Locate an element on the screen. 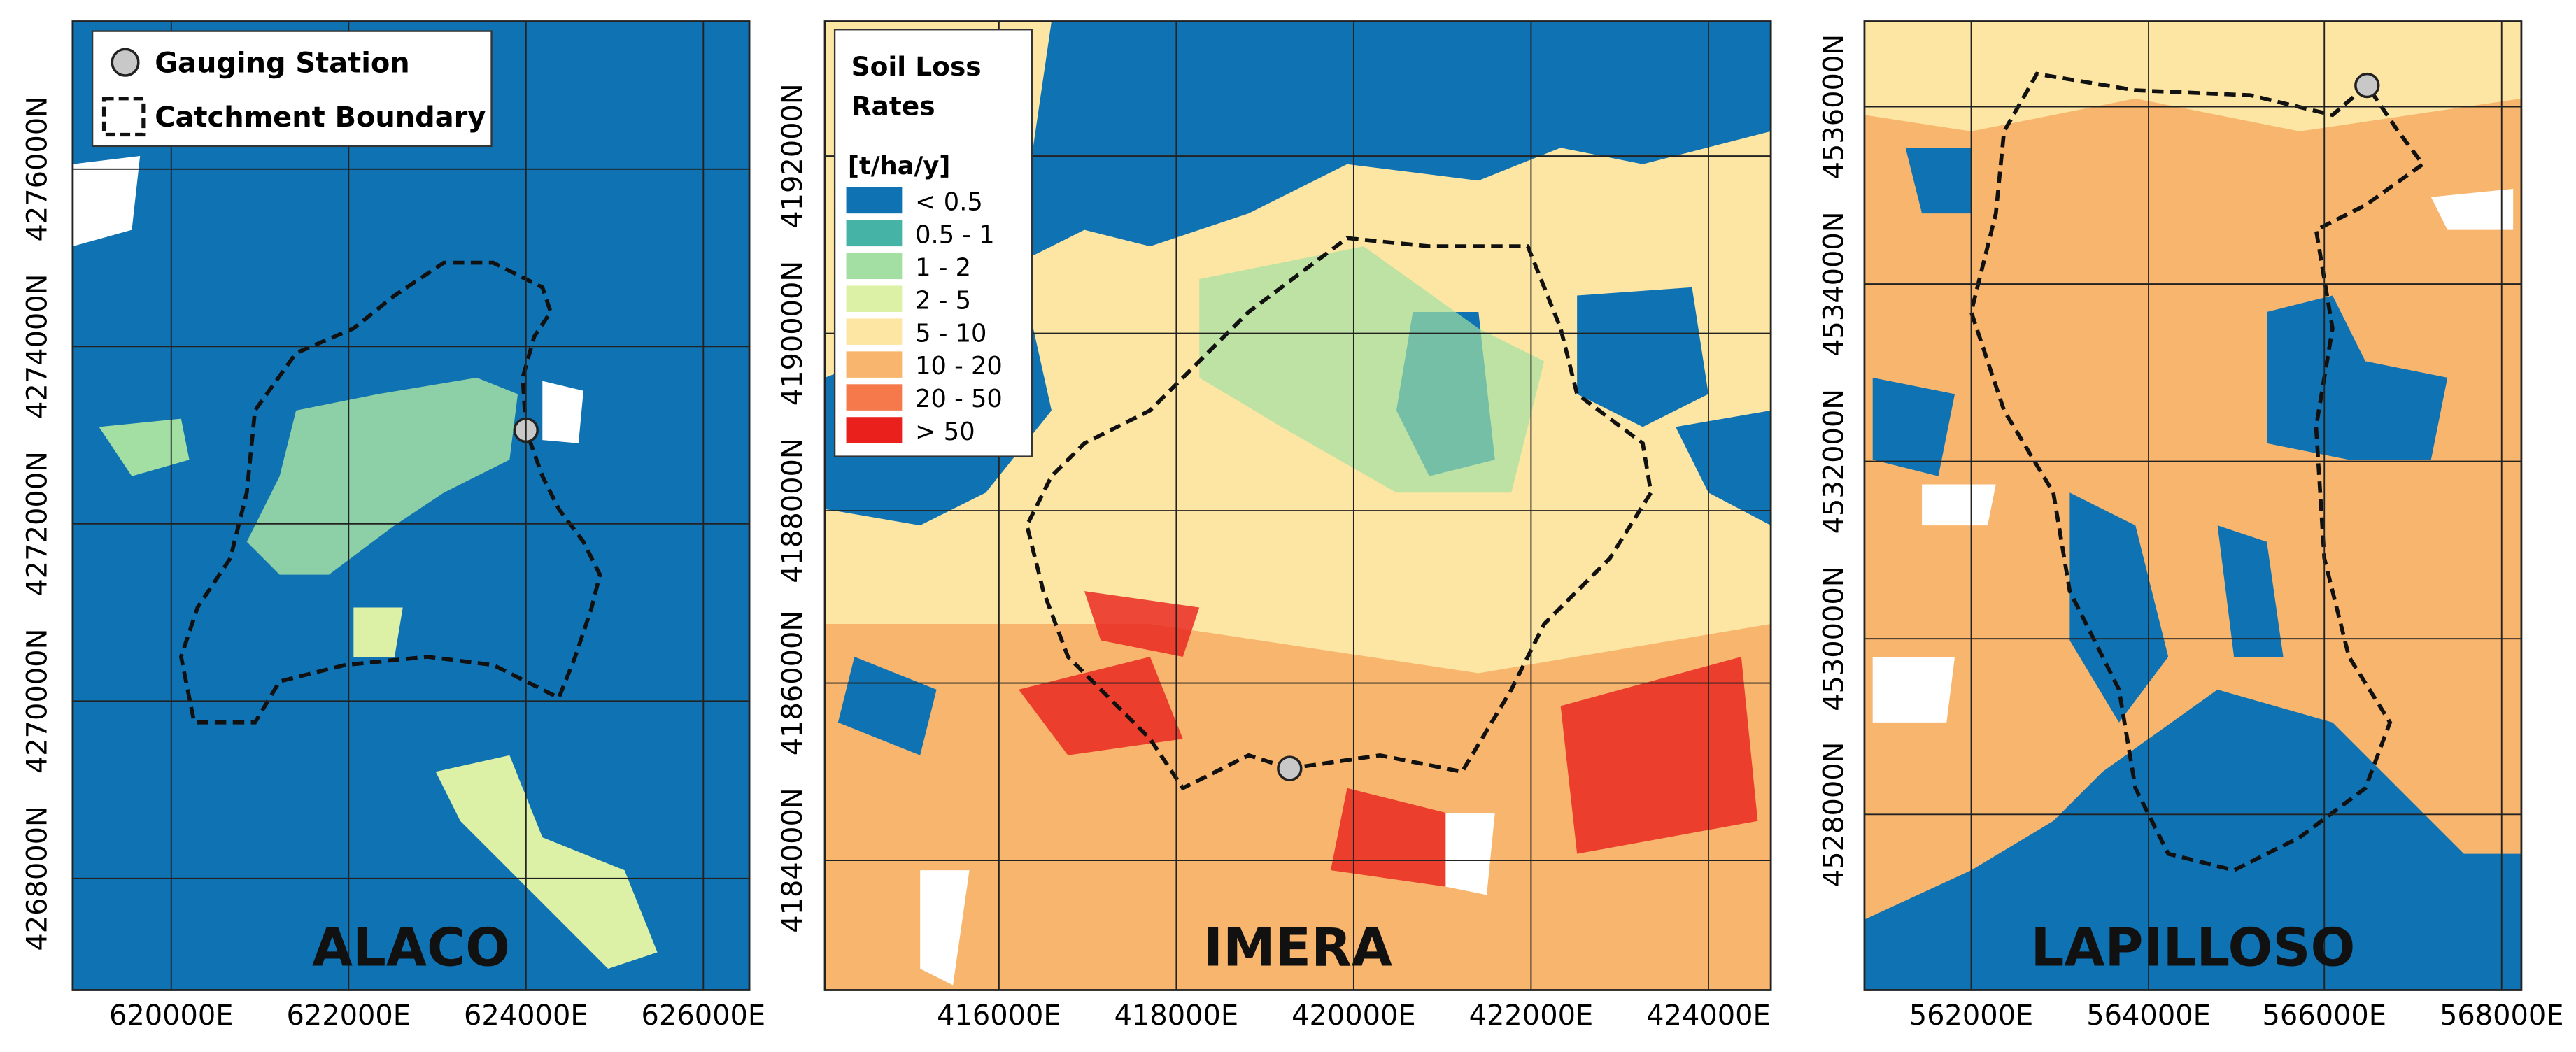  panel-title: LAPILLOSO is located at coordinates (2193, 947).